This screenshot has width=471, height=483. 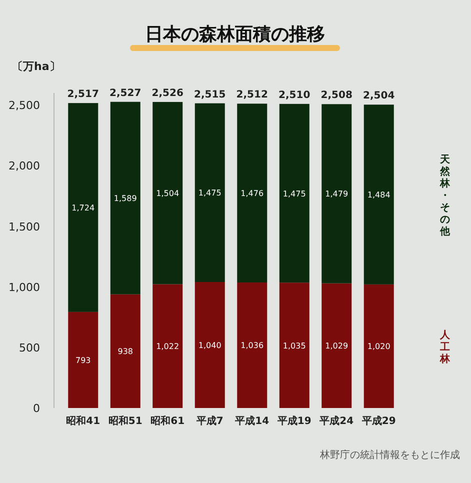 I want to click on total-label: 2,512, so click(x=252, y=95).